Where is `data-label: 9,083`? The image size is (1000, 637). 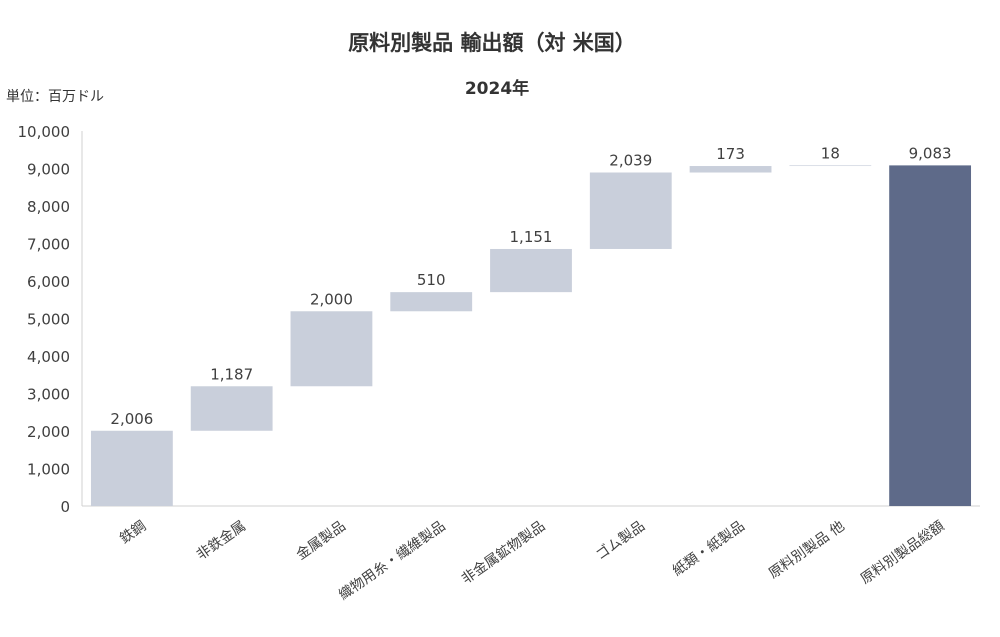
data-label: 9,083 is located at coordinates (930, 153).